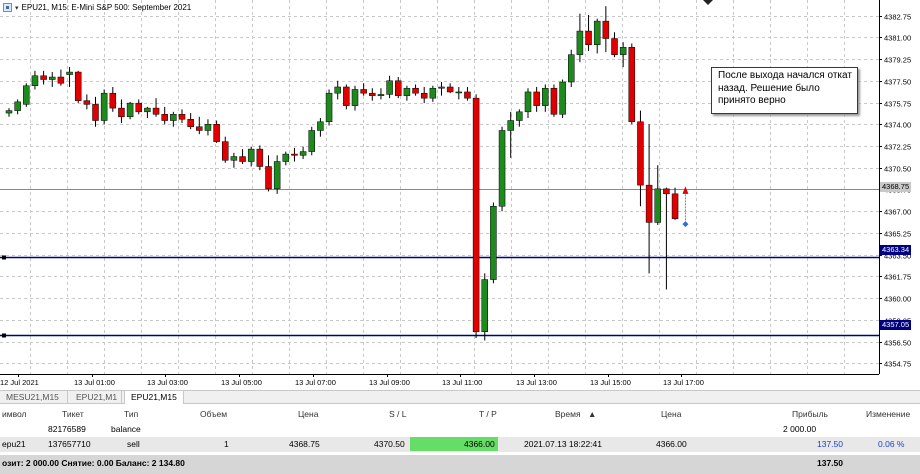 The height and width of the screenshot is (474, 920). What do you see at coordinates (563, 444) in the screenshot?
I see `cell-time: 2021.07.13 18:22:41` at bounding box center [563, 444].